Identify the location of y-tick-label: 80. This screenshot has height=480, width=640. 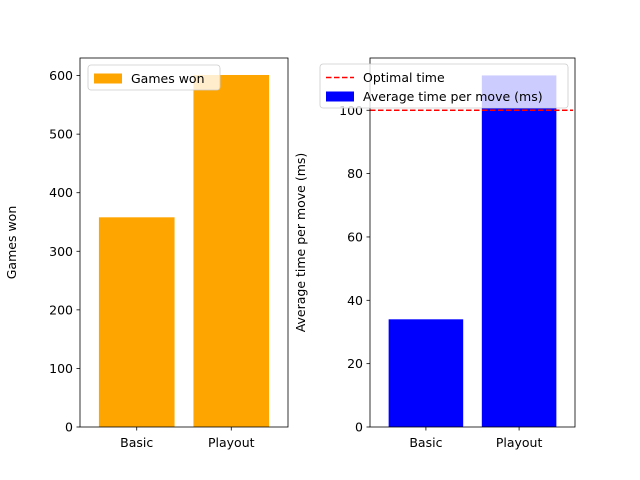
(355, 173).